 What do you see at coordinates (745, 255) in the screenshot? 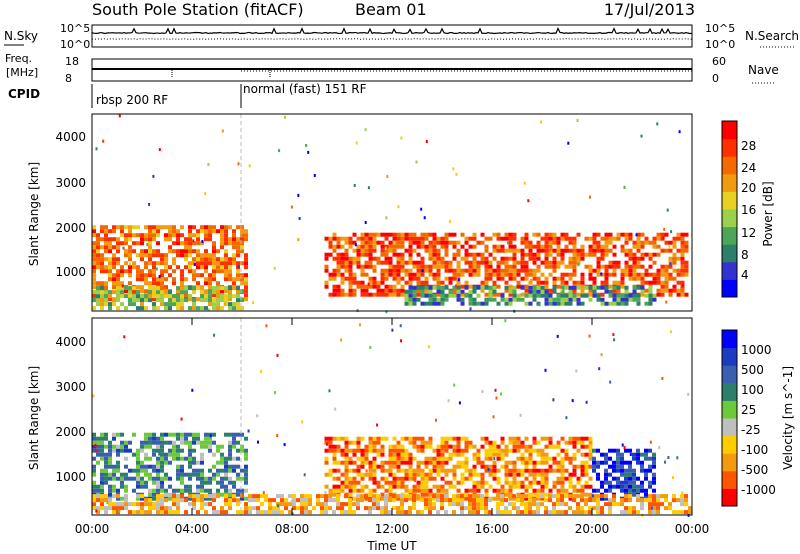
I see `power-colorbar-tick-8: 8` at bounding box center [745, 255].